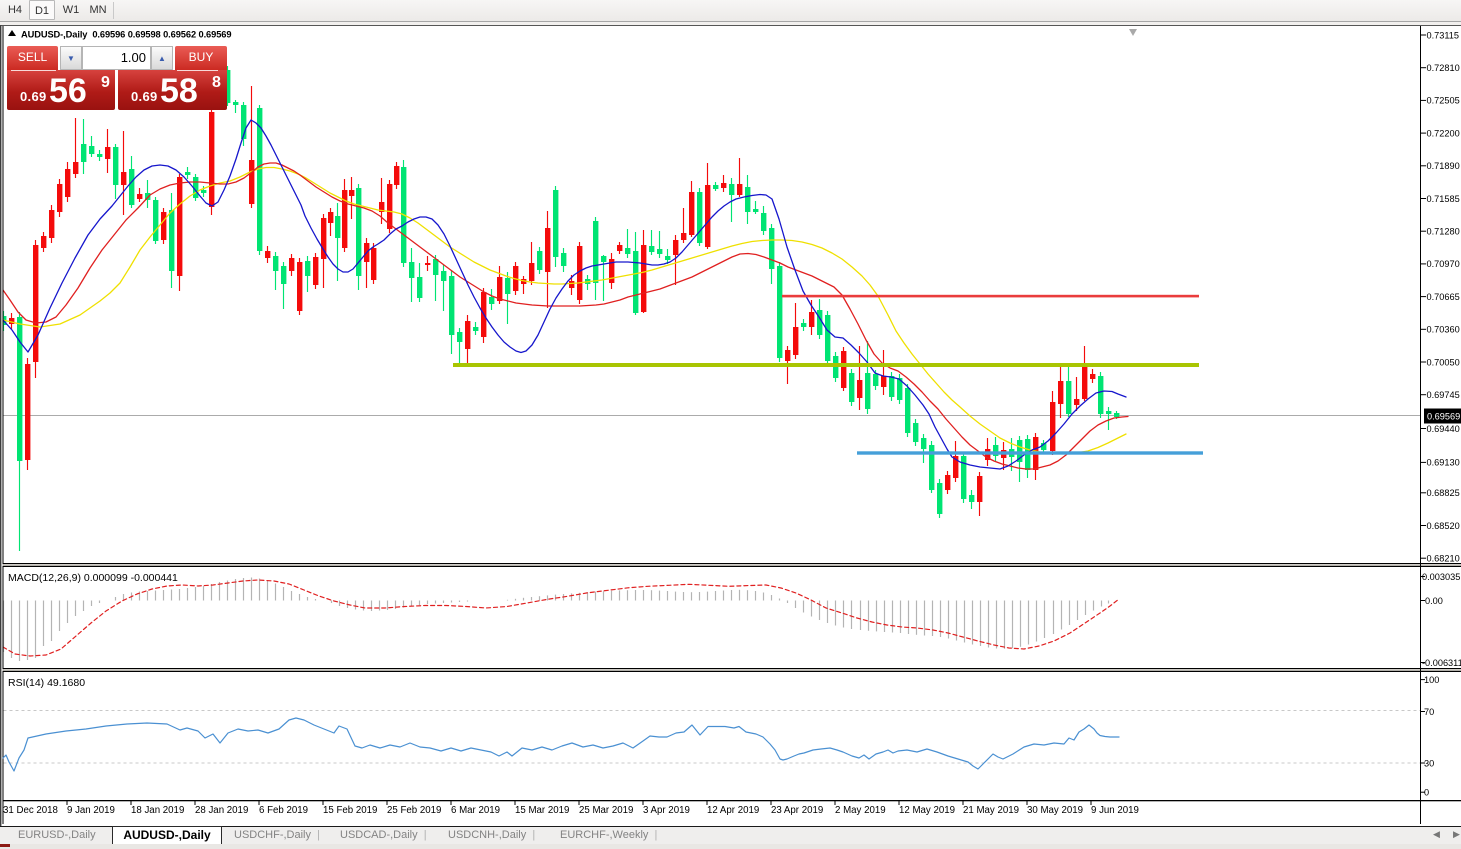  I want to click on svg-text: 6 Mar 2019, so click(475, 810).